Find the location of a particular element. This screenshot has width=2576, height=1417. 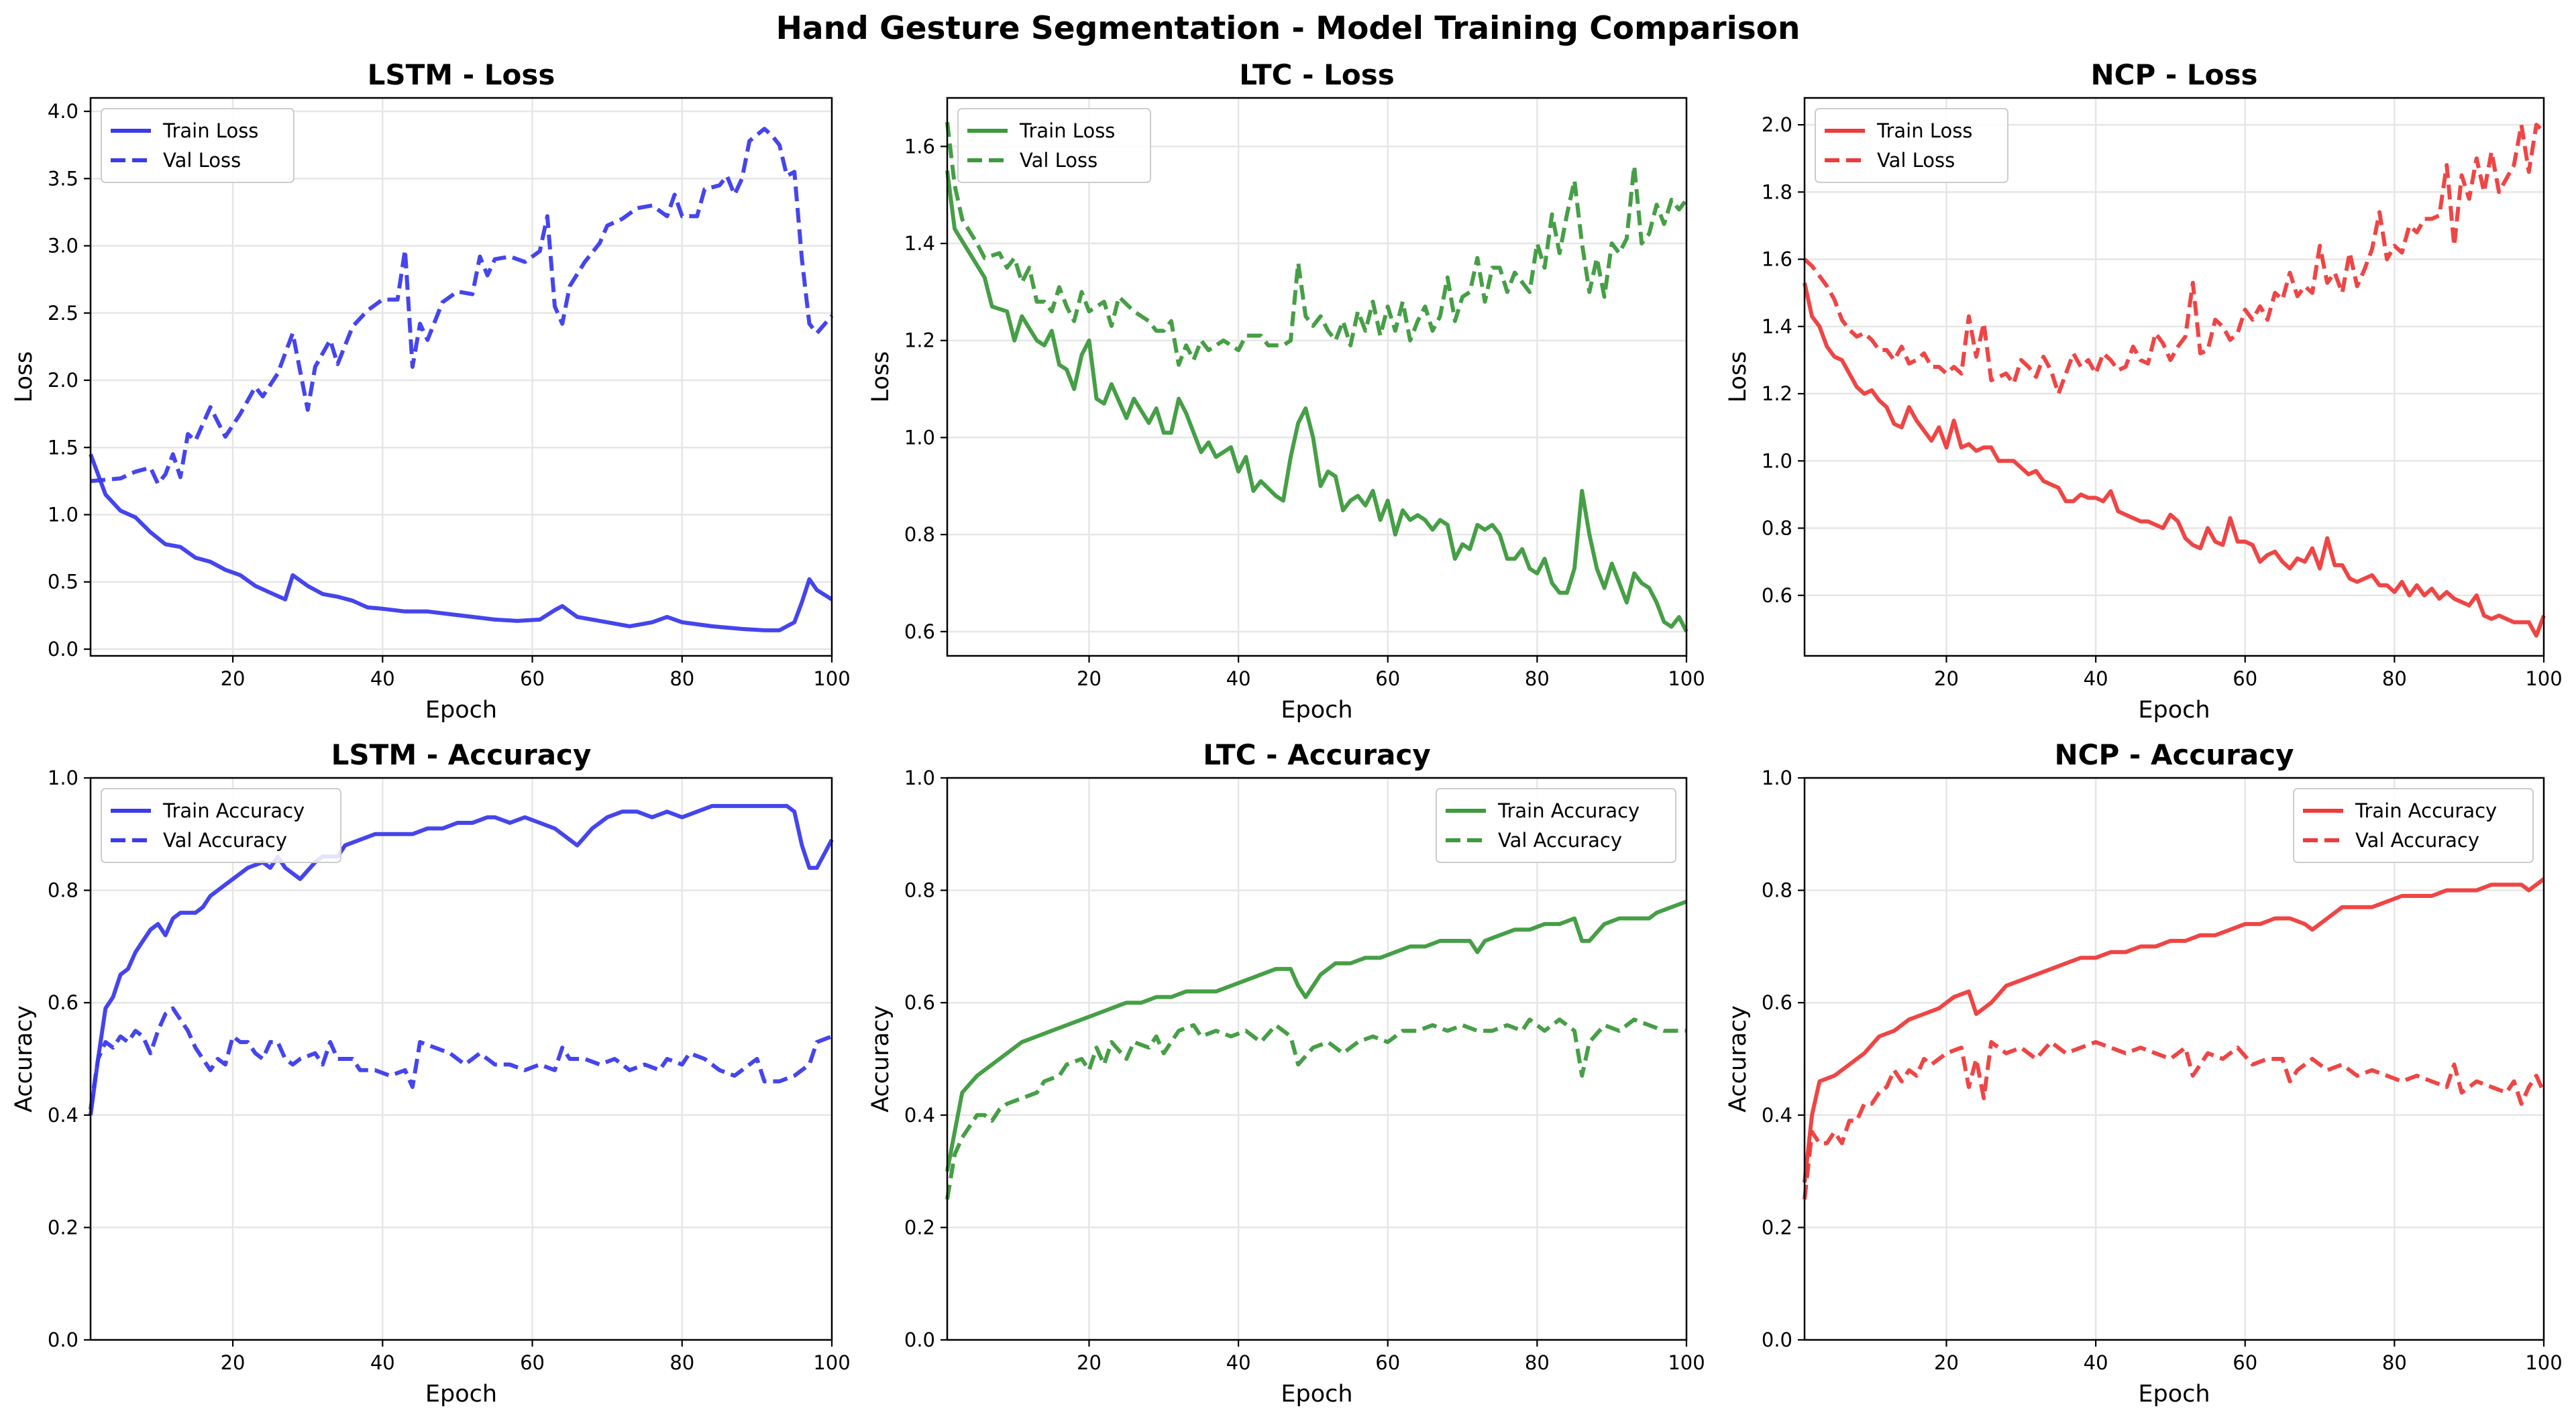

y-tick-label: 1.6 is located at coordinates (919, 146).